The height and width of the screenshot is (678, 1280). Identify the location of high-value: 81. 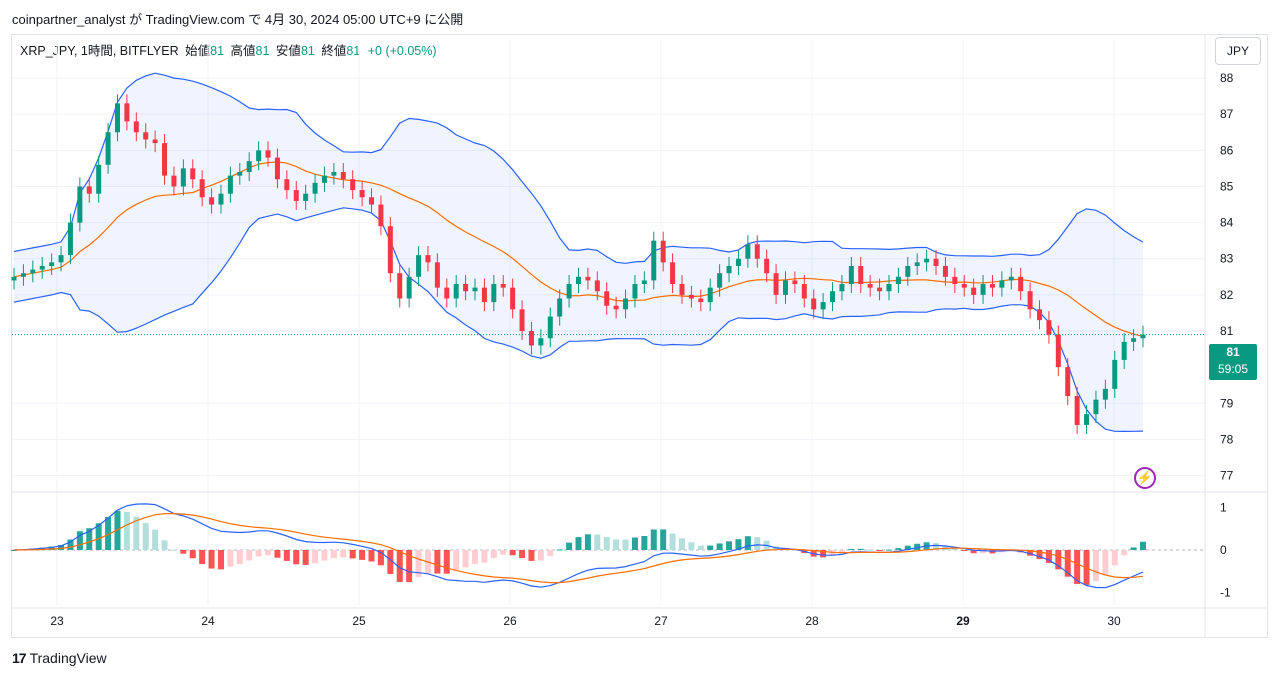
(262, 51).